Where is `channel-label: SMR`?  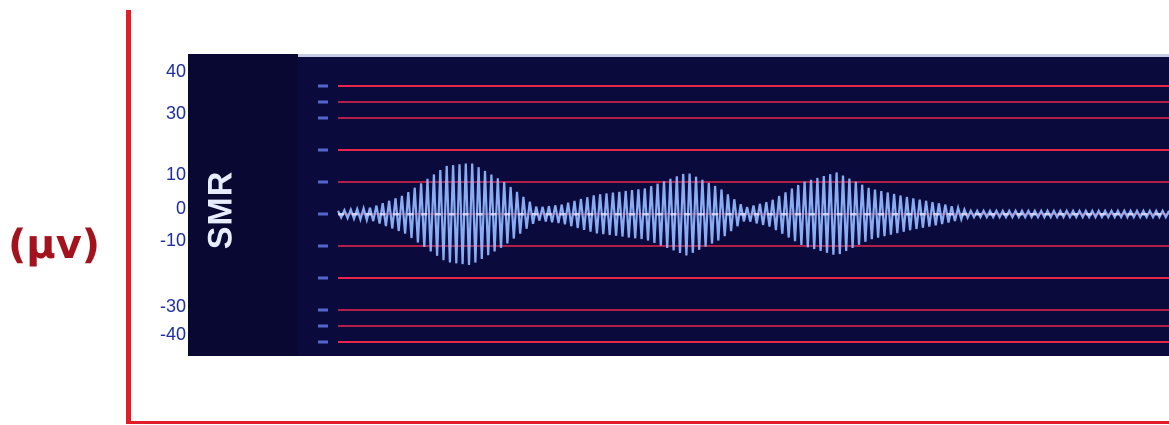
channel-label: SMR is located at coordinates (221, 210).